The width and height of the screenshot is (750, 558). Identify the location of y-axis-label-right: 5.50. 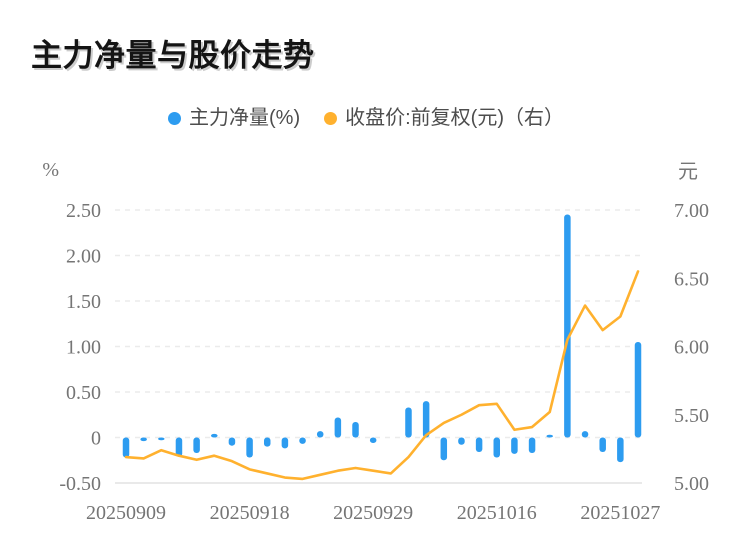
(691, 416).